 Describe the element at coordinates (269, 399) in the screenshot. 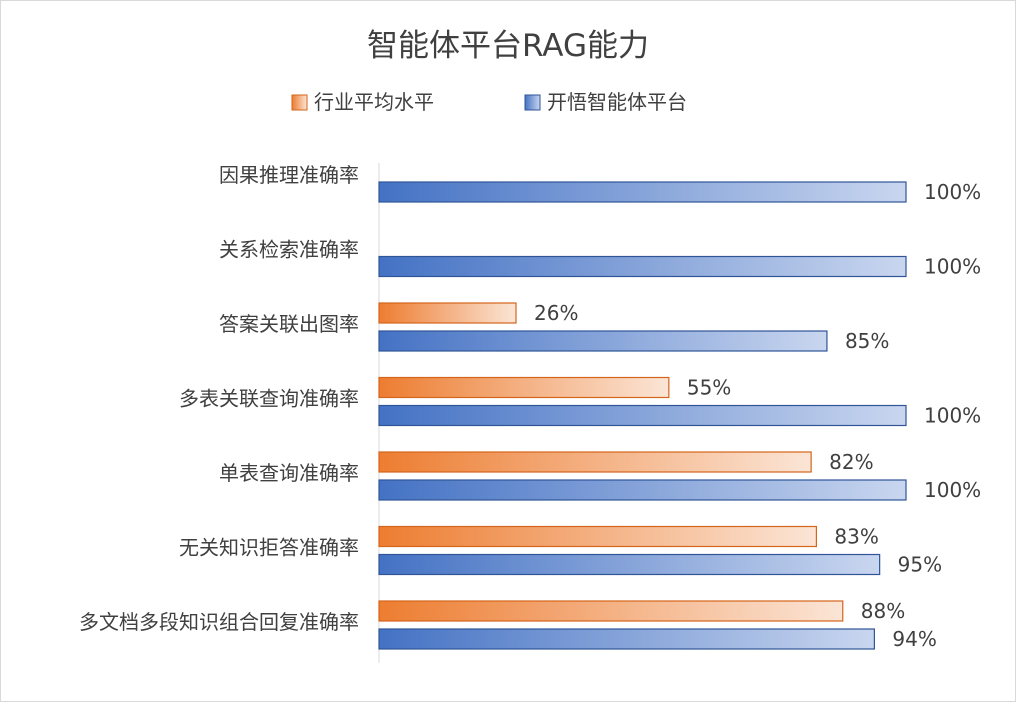

I see `category-label-3: 多表关联查询准确率` at that location.